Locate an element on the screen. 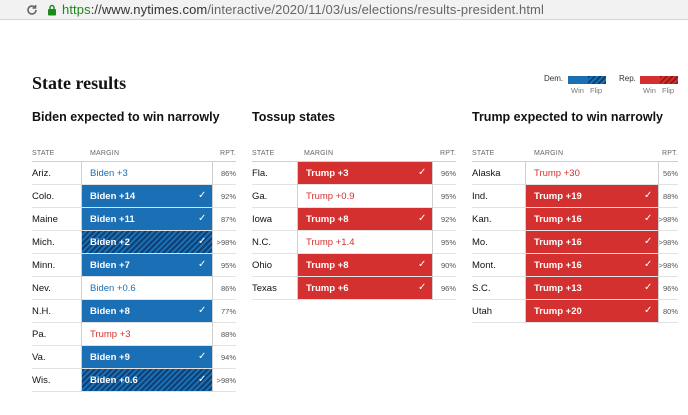 The width and height of the screenshot is (688, 415). url-scheme: https is located at coordinates (76, 9).